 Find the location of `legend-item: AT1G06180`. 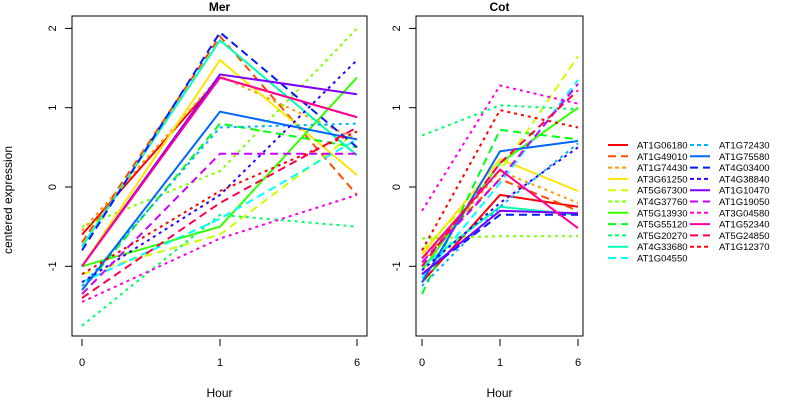

legend-item: AT1G06180 is located at coordinates (648, 146).